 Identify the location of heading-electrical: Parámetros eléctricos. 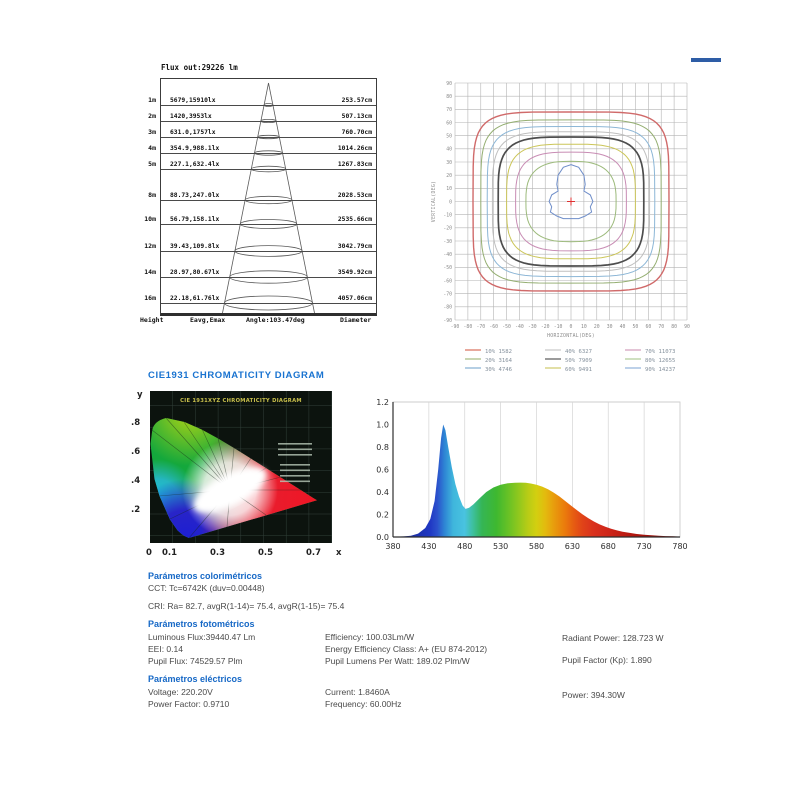
(195, 679).